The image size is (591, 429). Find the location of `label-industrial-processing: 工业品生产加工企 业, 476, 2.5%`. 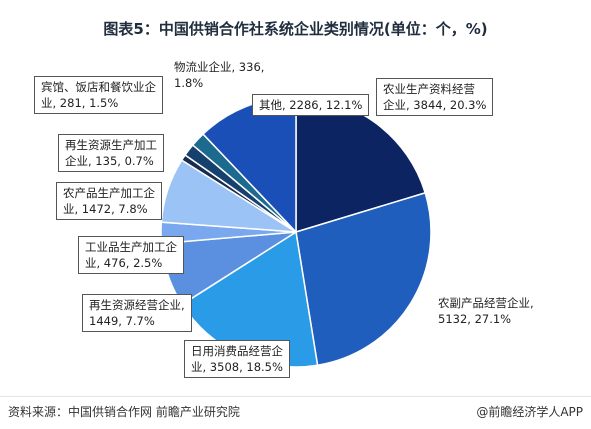

label-industrial-processing: 工业品生产加工企 业, 476, 2.5% is located at coordinates (131, 255).